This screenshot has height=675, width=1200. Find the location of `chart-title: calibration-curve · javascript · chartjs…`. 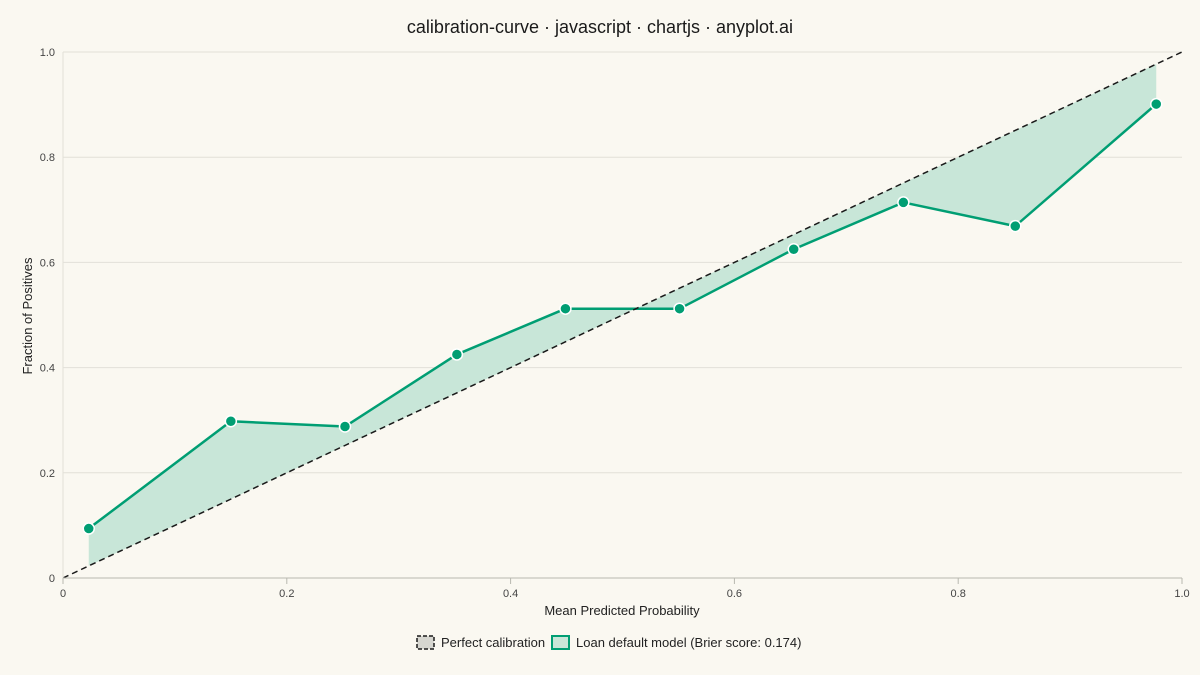

chart-title: calibration-curve · javascript · chartjs… is located at coordinates (600, 27).